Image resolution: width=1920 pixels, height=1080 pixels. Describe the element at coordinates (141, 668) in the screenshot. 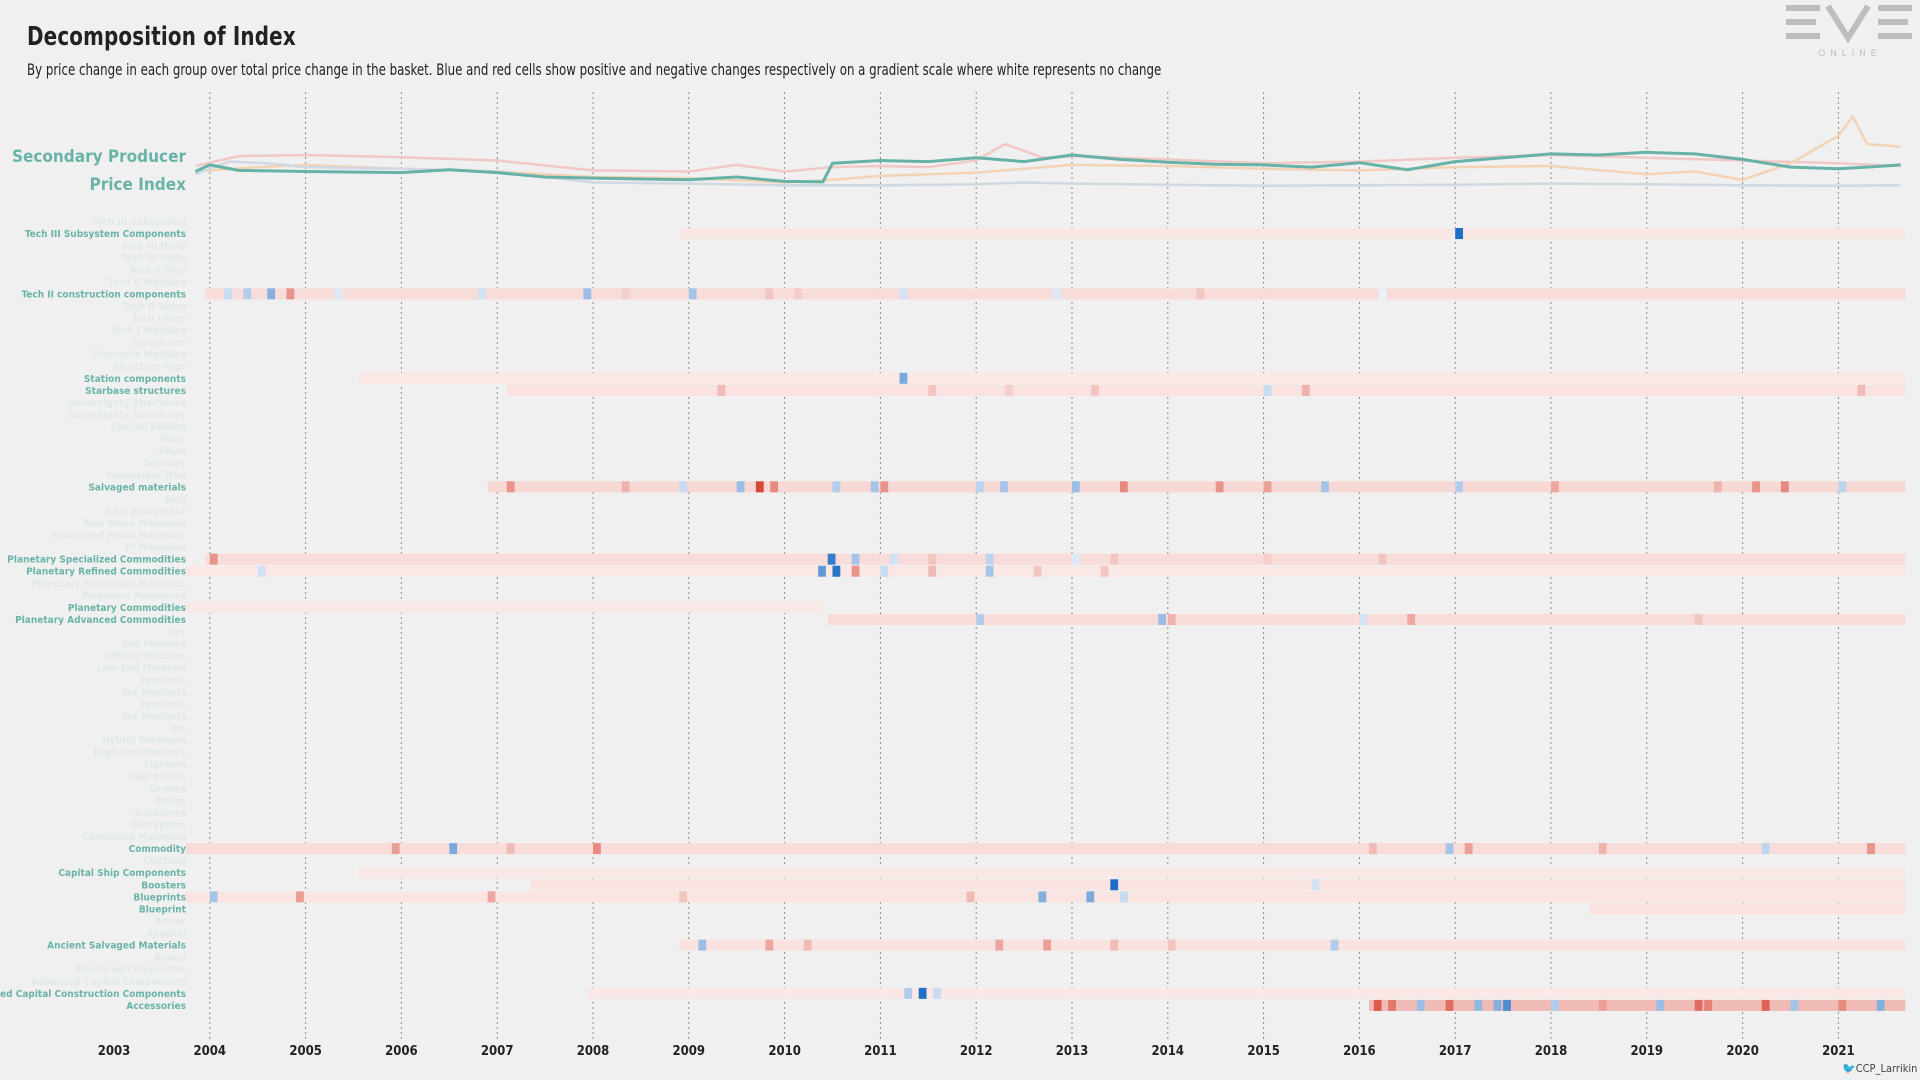

I see `heatmap-row-label: Low-End Minerals` at that location.